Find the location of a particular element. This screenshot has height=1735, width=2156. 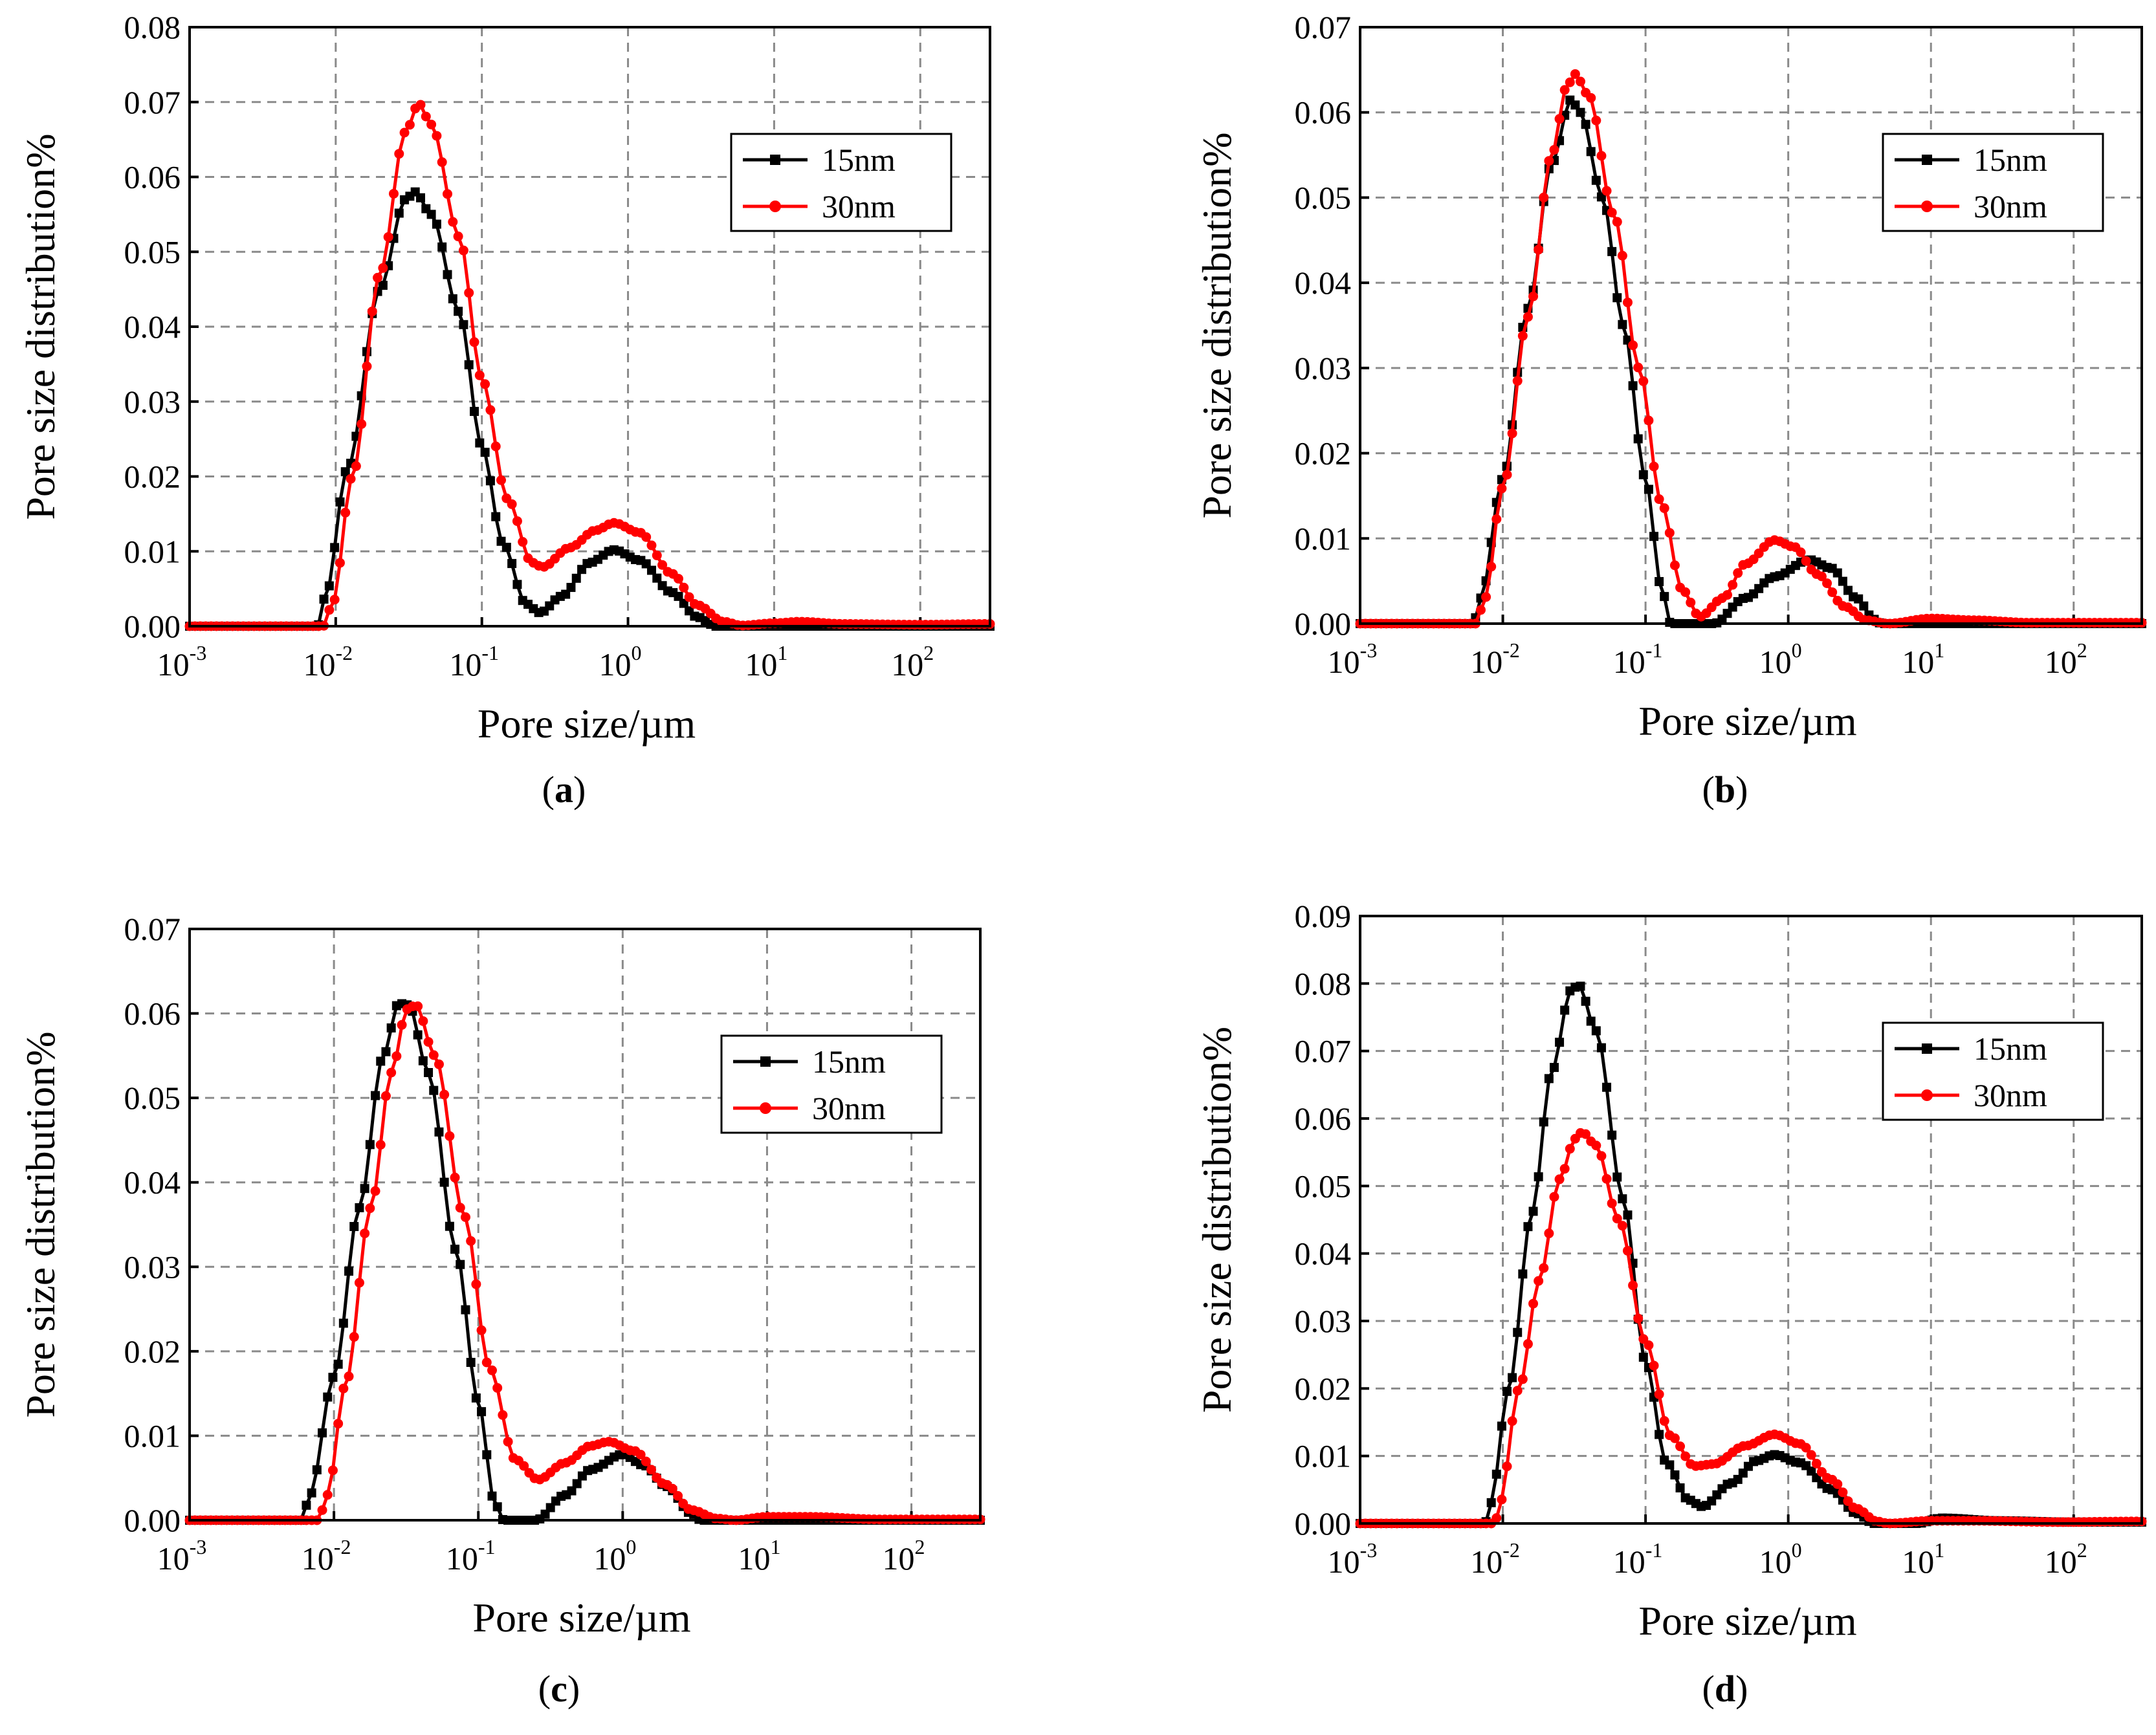

legend: 15nm 30nm is located at coordinates (1993, 182).